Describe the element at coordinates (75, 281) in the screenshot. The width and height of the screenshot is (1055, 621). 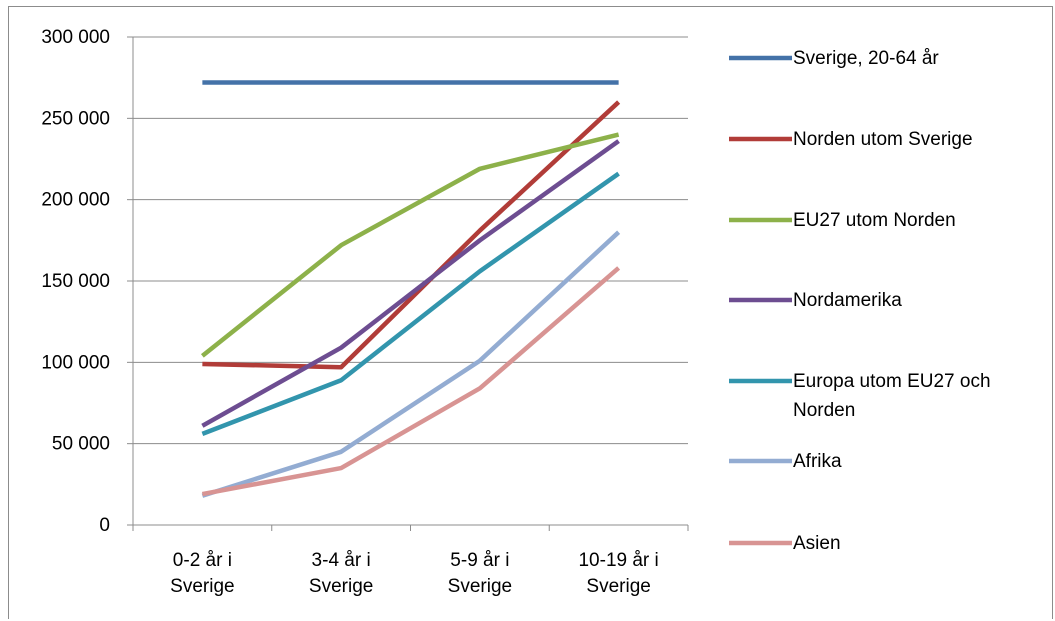
I see `y-tick-label: 150 000` at that location.